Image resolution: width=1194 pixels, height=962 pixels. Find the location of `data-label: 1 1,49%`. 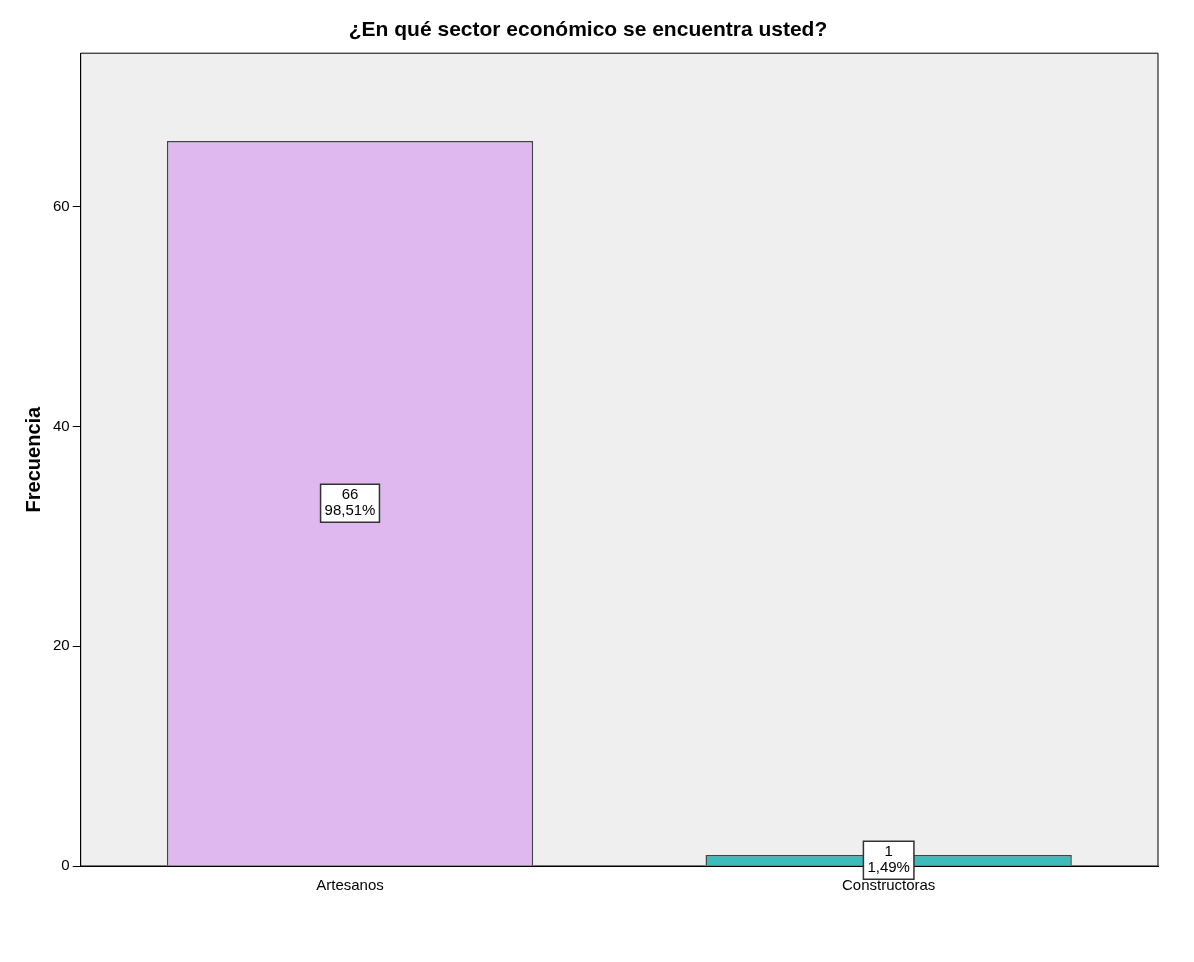

data-label: 1 1,49% is located at coordinates (888, 859).